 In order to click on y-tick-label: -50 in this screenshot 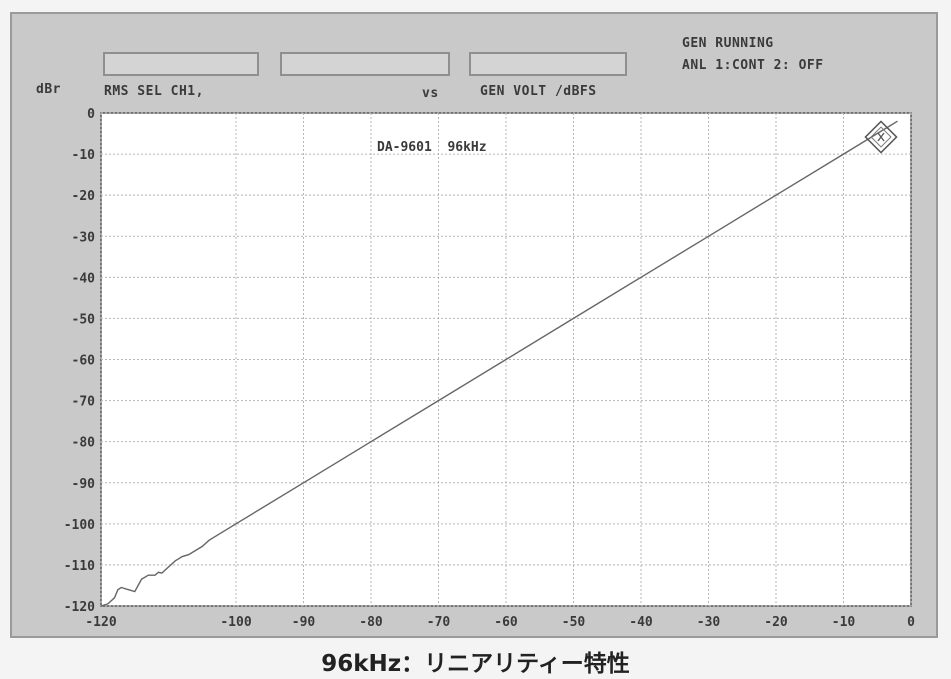, I will do `click(84, 319)`.